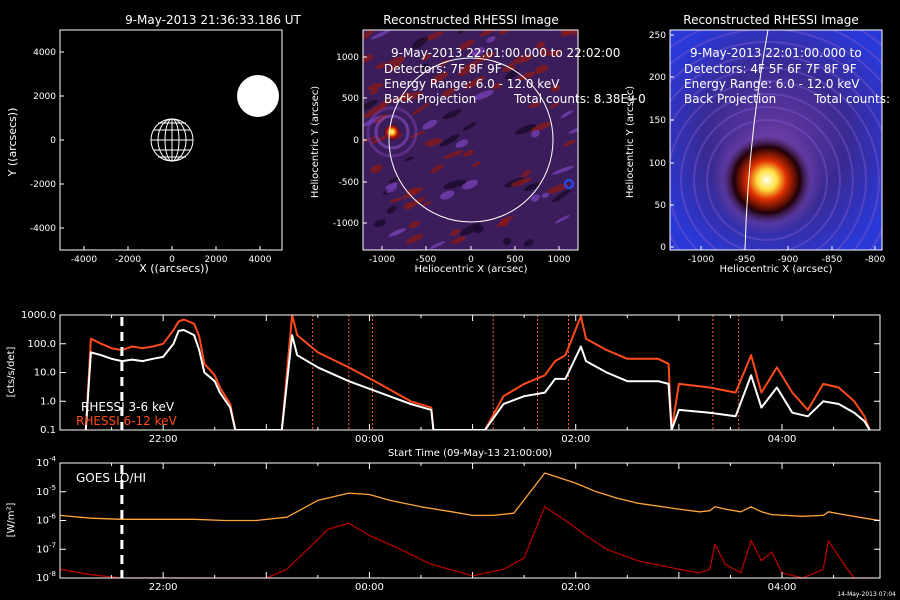  What do you see at coordinates (657, 78) in the screenshot?
I see `y-tick-label: 200` at bounding box center [657, 78].